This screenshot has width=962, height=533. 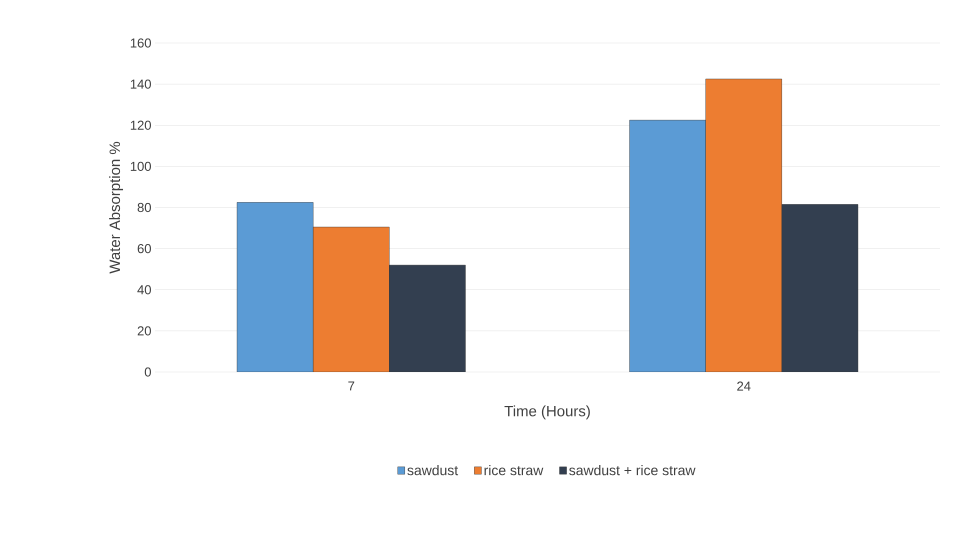 I want to click on y-tick-label: 40, so click(x=144, y=289).